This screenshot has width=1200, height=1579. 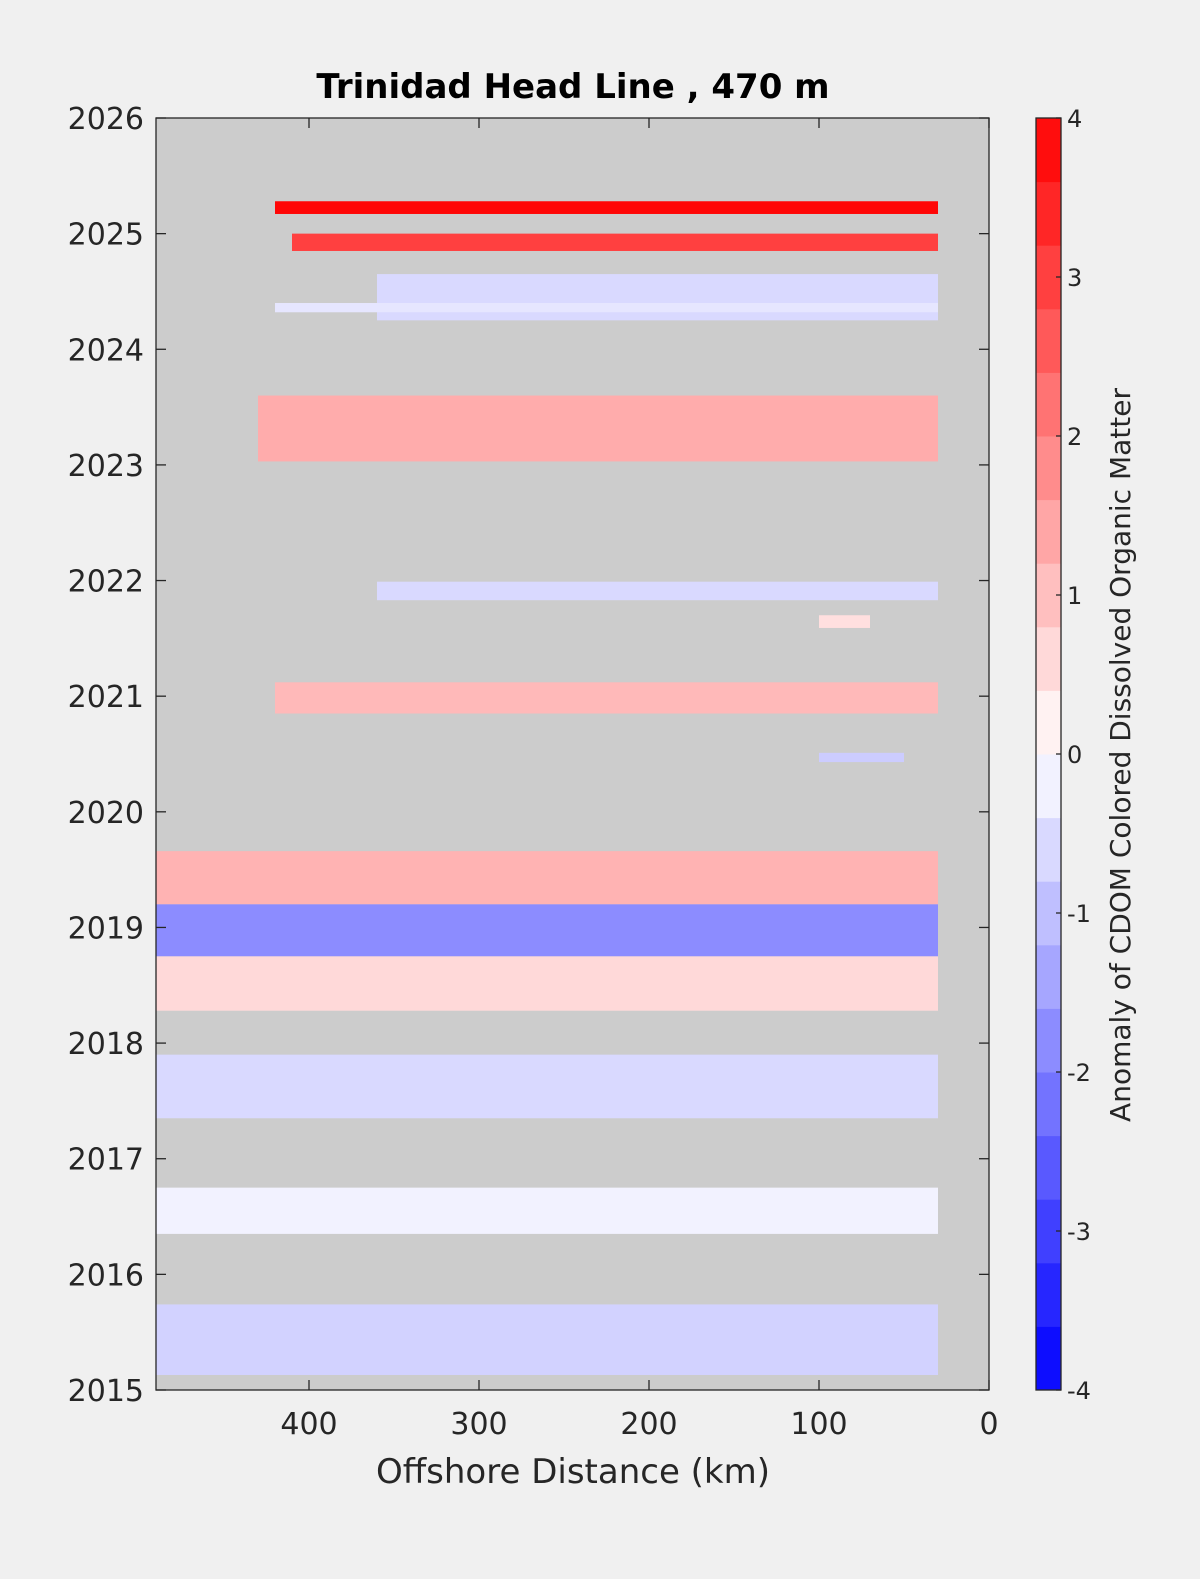 What do you see at coordinates (1074, 755) in the screenshot?
I see `colorbar-tick-label: 0` at bounding box center [1074, 755].